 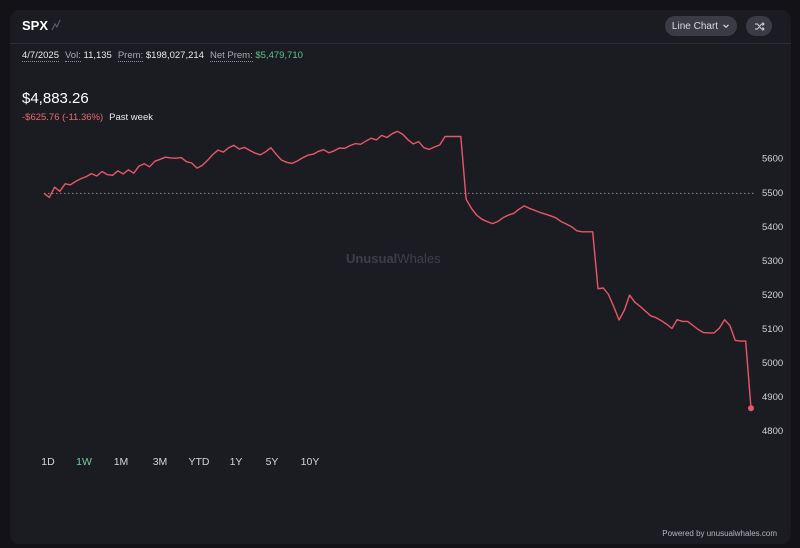 I want to click on shuffle-button, so click(x=759, y=26).